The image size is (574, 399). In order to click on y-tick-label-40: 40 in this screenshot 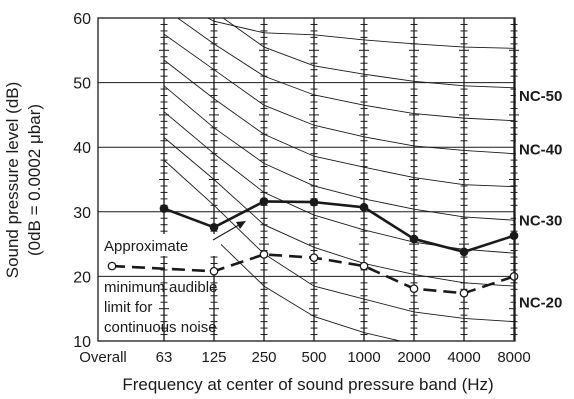, I will do `click(82, 148)`.